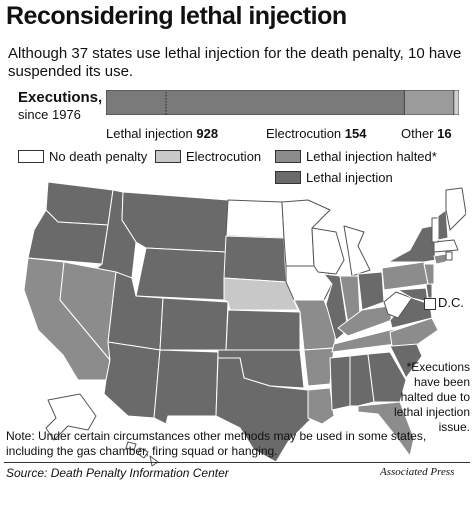 This screenshot has height=507, width=474. What do you see at coordinates (98, 156) in the screenshot?
I see `legend-label: No death penalty` at bounding box center [98, 156].